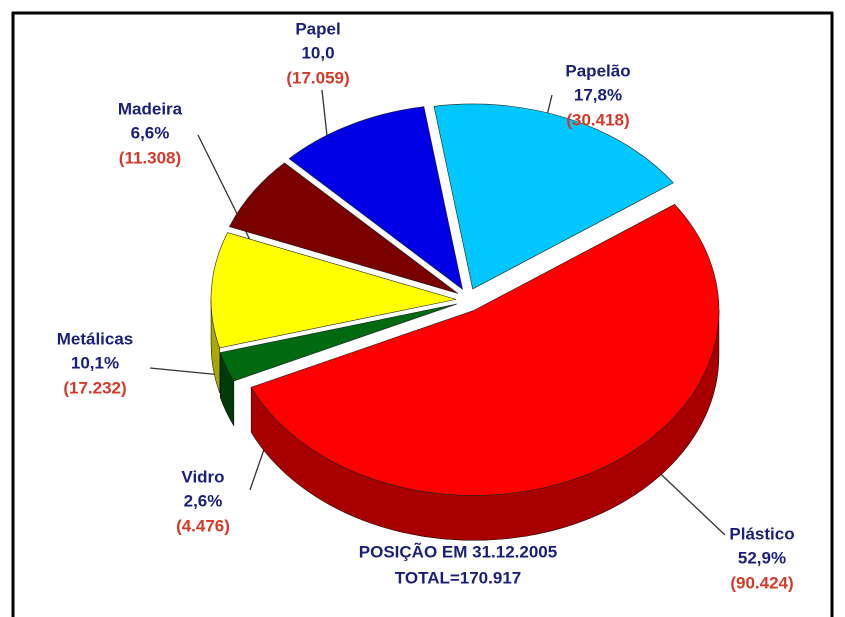 This screenshot has width=845, height=617. I want to click on value-label: 2,6%, so click(203, 500).